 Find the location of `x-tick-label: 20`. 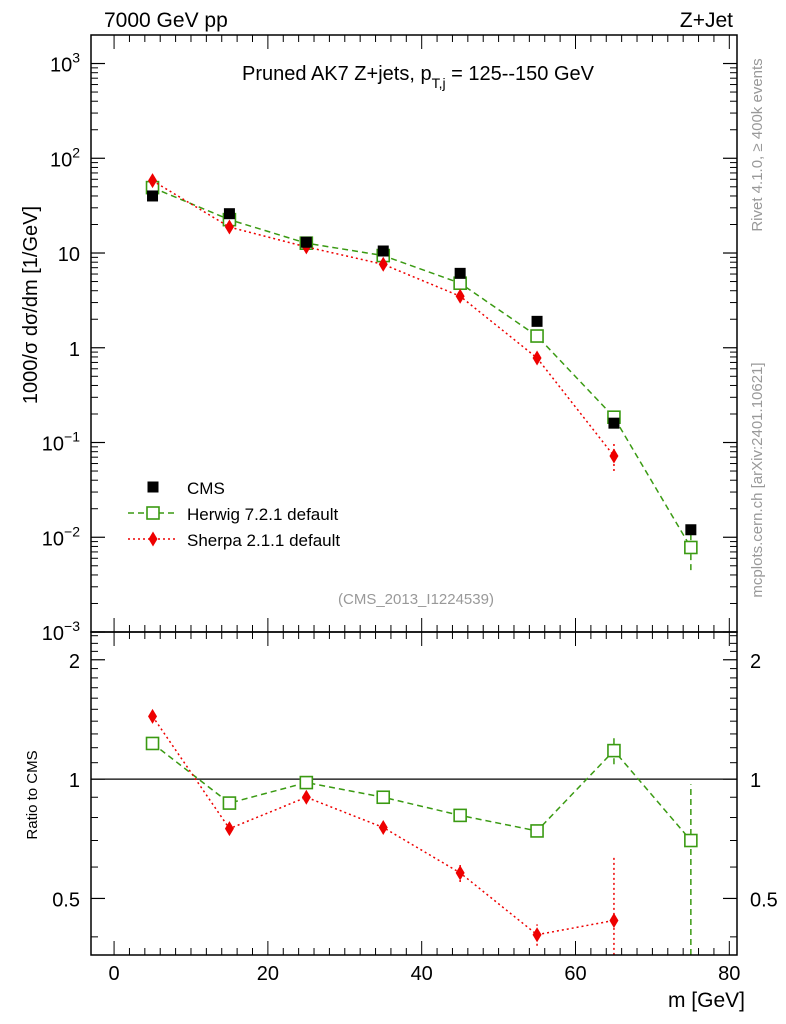

x-tick-label: 20 is located at coordinates (268, 974).